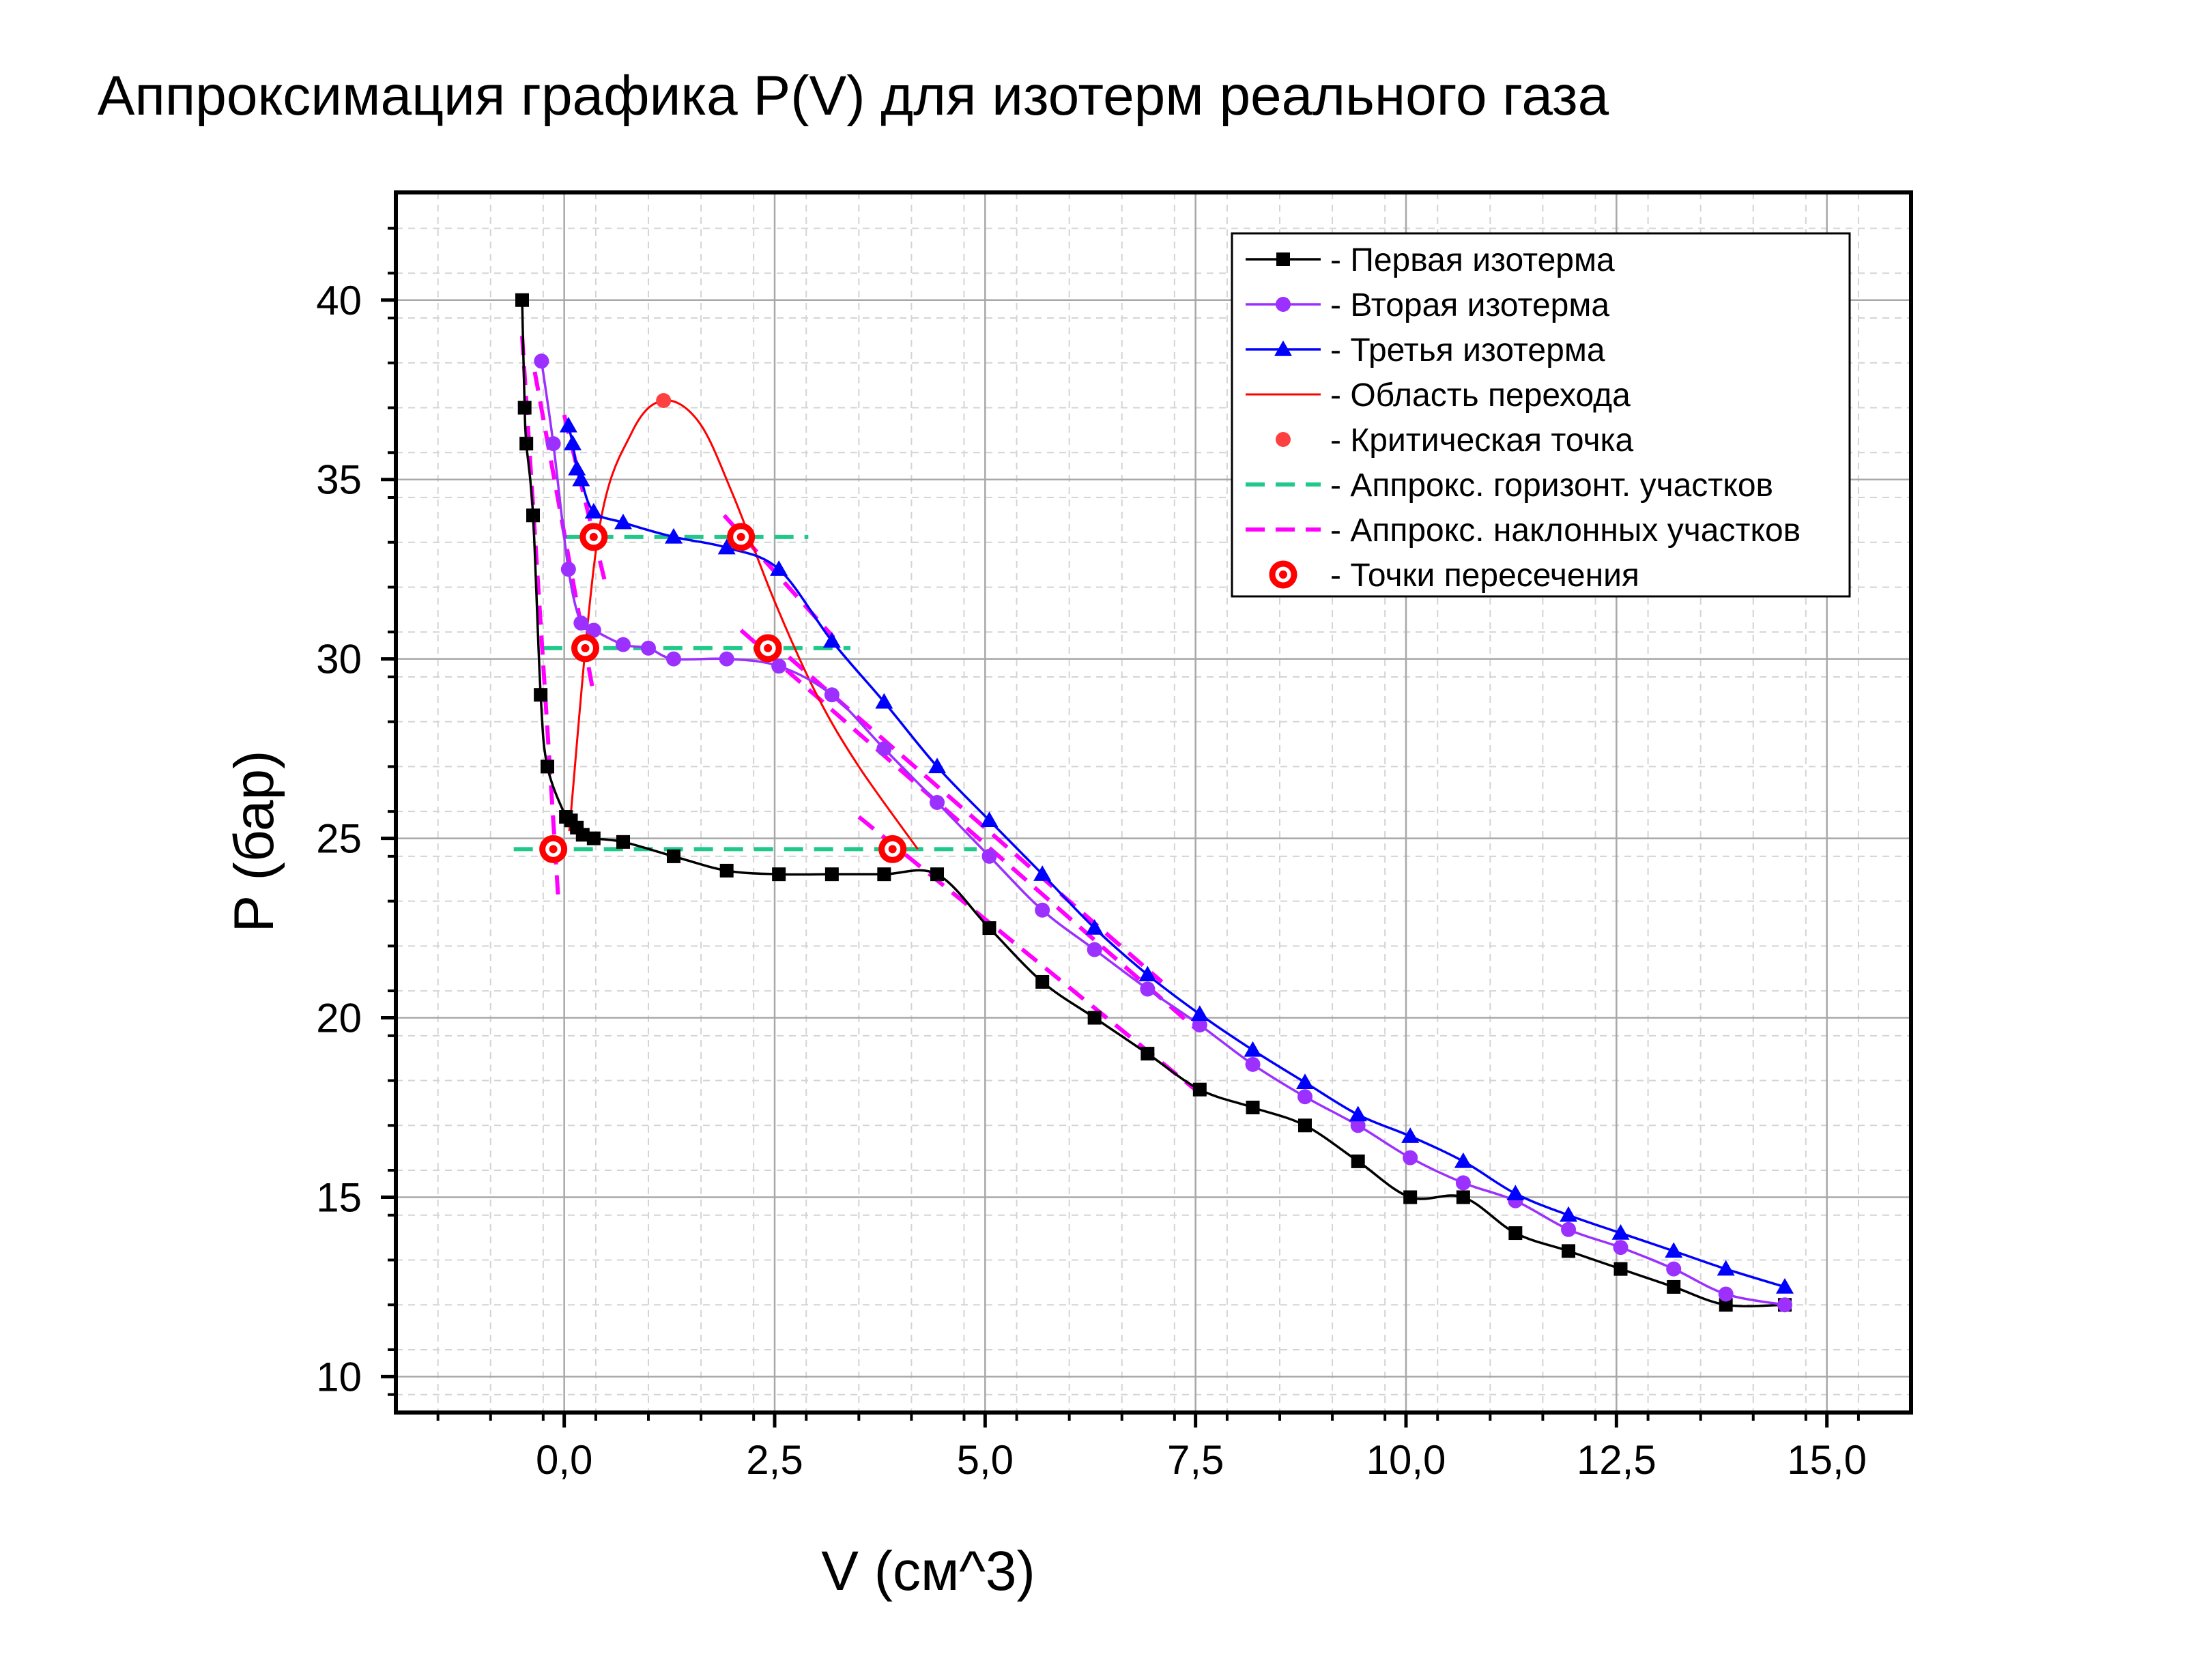 This screenshot has width=2195, height=1680. I want to click on legend-horizontal-fit-label: - Аппрокс. горизонт. участков, so click(1551, 485).